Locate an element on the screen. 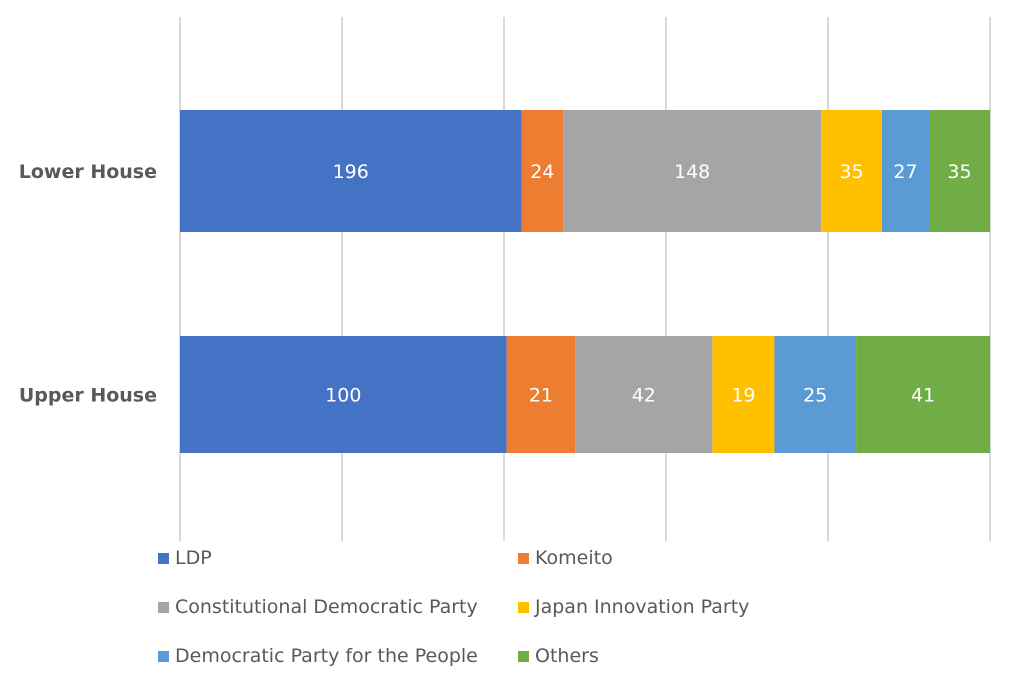 Image resolution: width=1022 pixels, height=692 pixels. legend-item: Others is located at coordinates (558, 656).